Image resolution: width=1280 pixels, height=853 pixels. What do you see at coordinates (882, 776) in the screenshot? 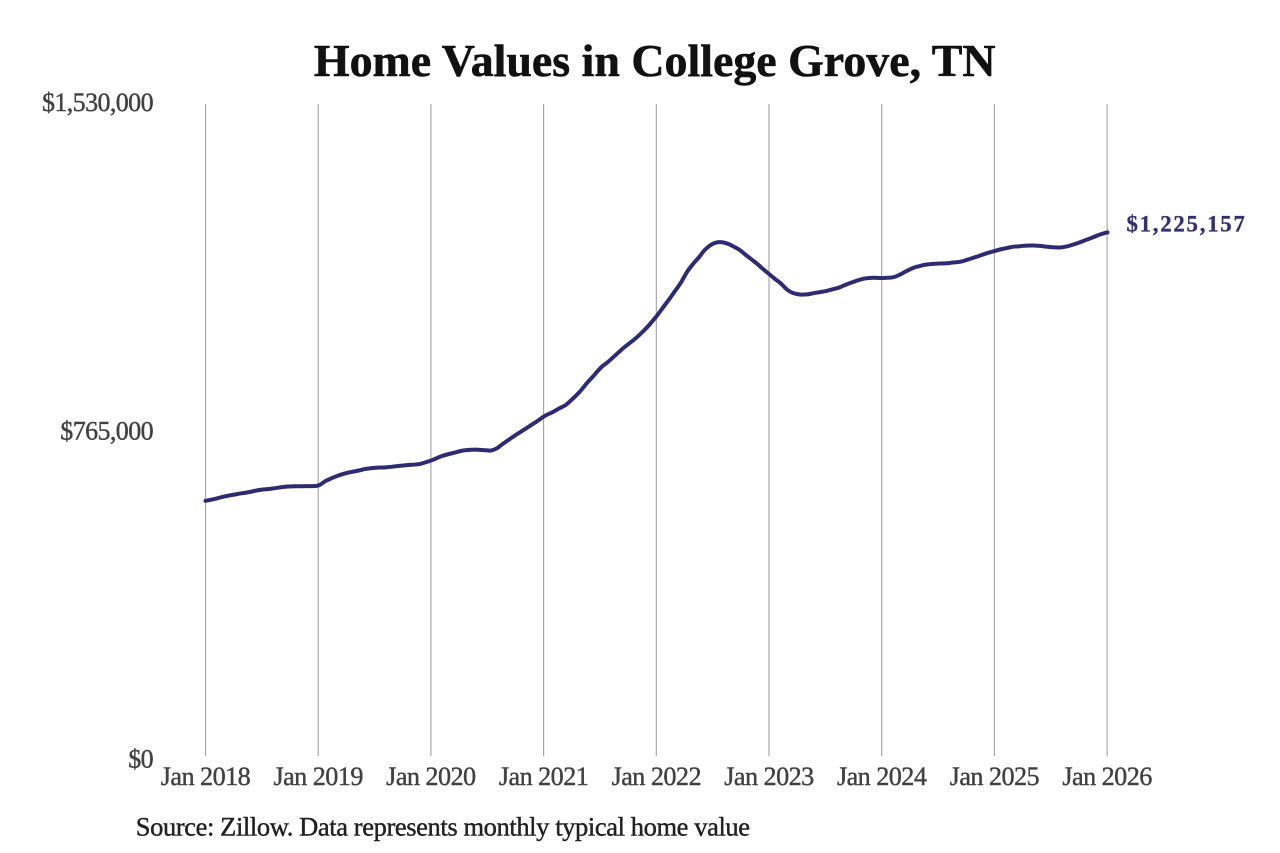
I see `svg-text: Jan 2024` at bounding box center [882, 776].